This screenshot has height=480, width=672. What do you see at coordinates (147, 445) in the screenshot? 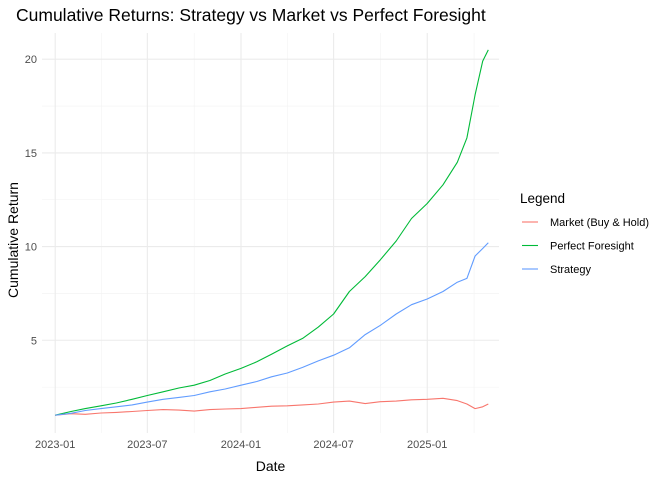
I see `x-tick-label: 2023-07` at bounding box center [147, 445].